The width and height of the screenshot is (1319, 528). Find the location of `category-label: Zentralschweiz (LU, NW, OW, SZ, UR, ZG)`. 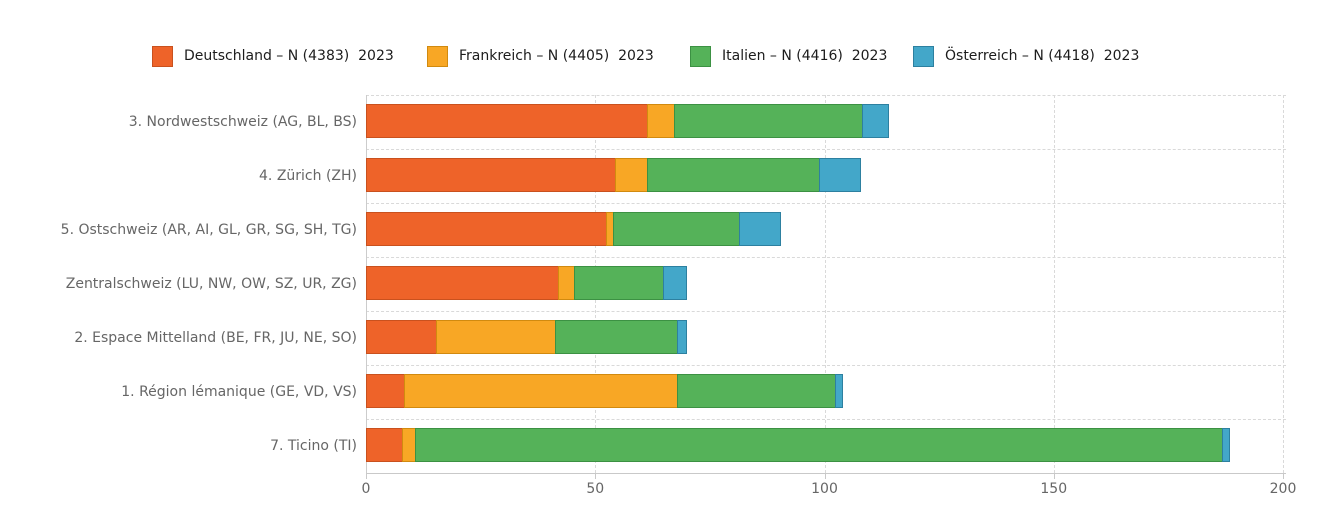

category-label: Zentralschweiz (LU, NW, OW, SZ, UR, ZG) is located at coordinates (211, 284).